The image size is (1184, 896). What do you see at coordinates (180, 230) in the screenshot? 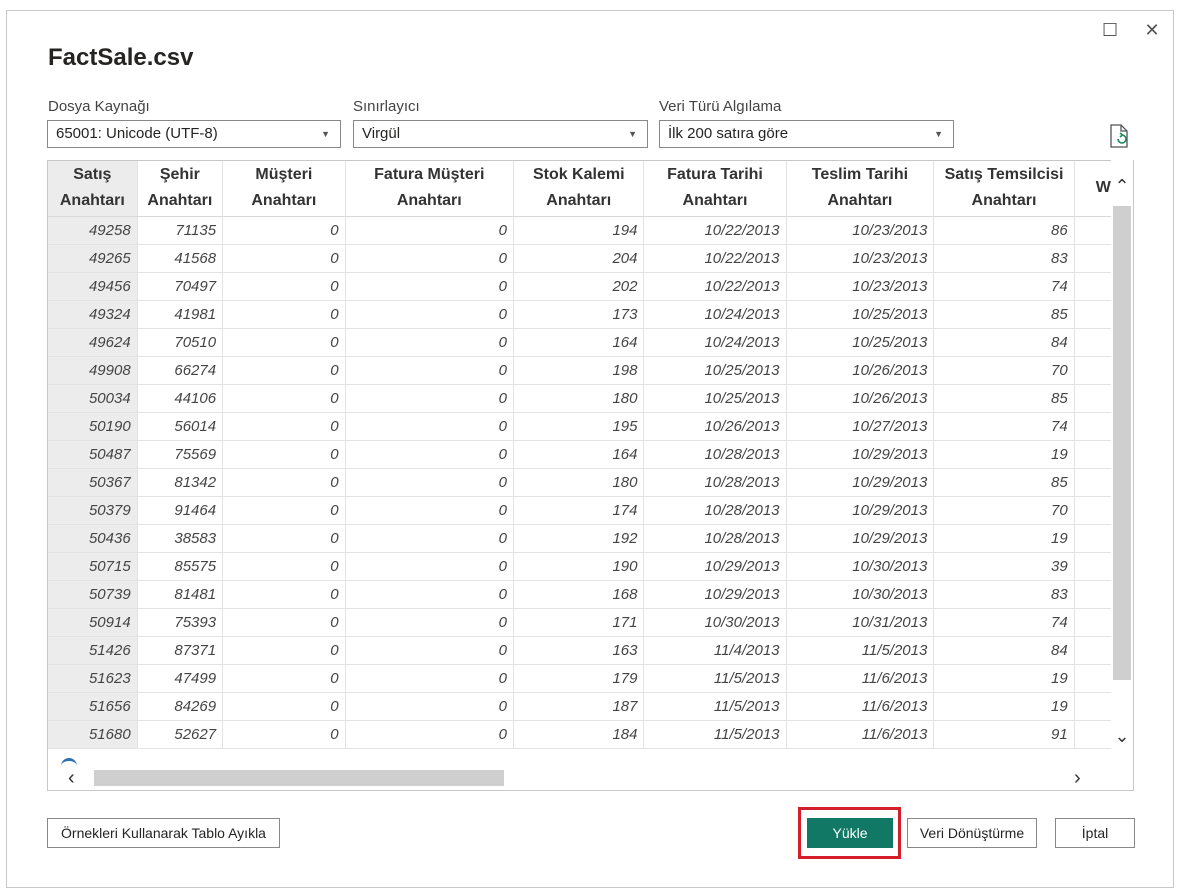
I see `table-cell: 71135` at bounding box center [180, 230].